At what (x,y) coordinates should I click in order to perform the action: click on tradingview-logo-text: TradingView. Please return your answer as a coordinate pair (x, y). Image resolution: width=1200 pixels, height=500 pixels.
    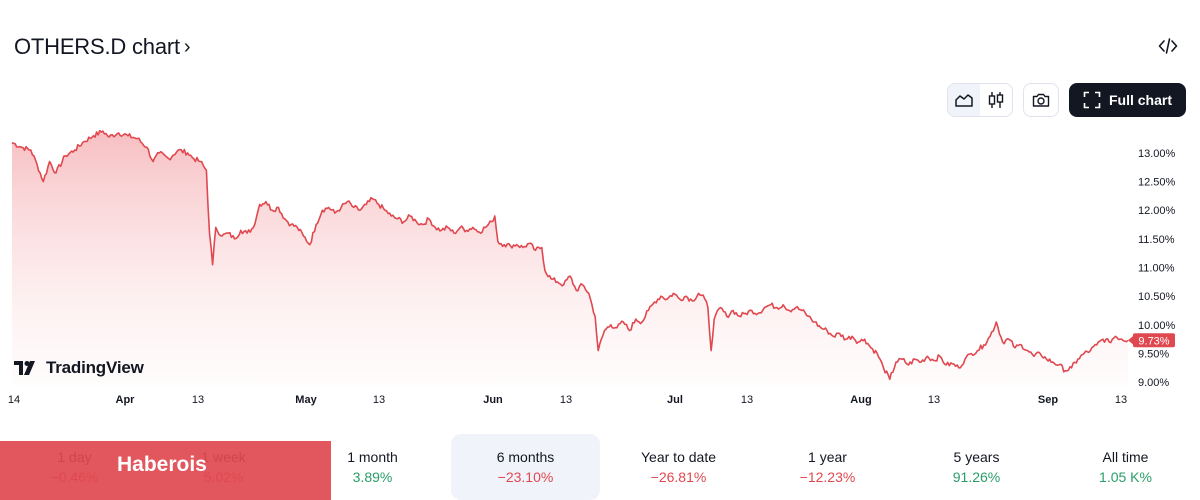
    Looking at the image, I should click on (95, 367).